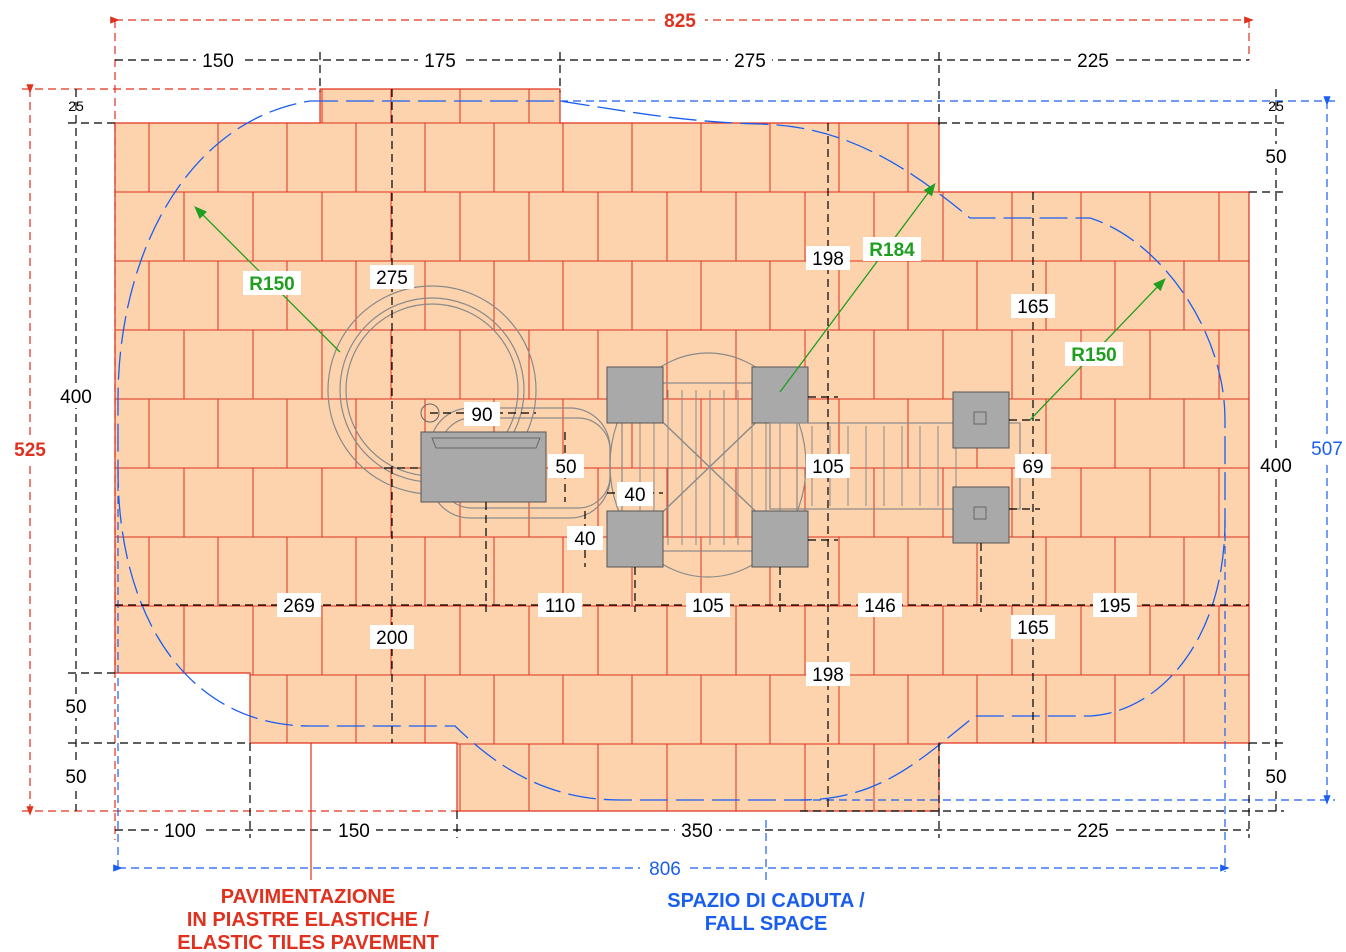 Image resolution: width=1346 pixels, height=952 pixels. I want to click on radius-right: R150, so click(1093, 355).